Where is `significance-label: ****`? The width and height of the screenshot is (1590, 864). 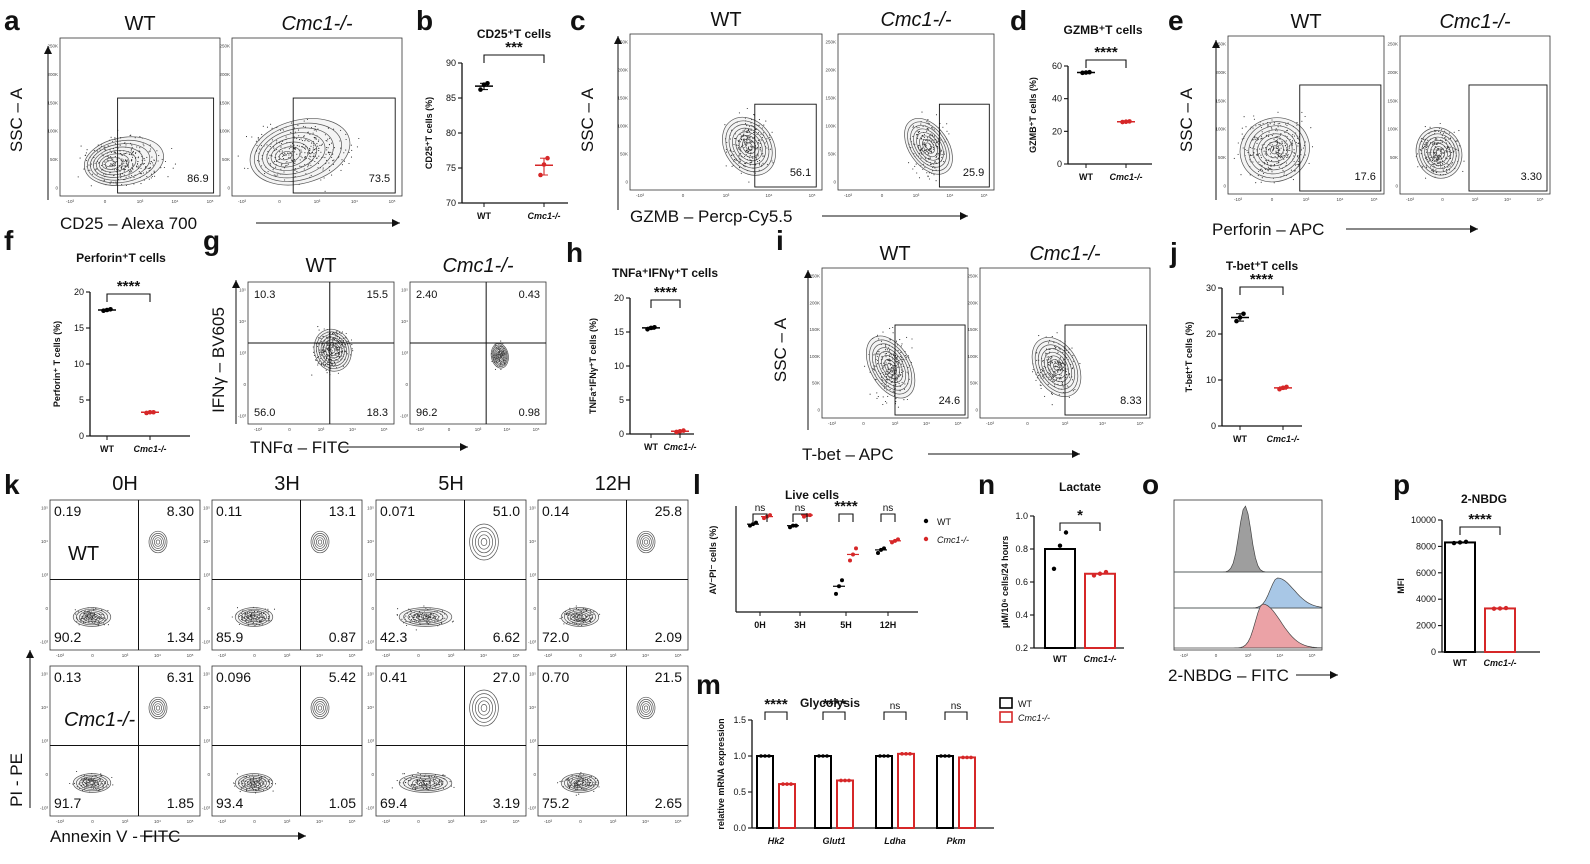
significance-label: **** is located at coordinates (1262, 279).